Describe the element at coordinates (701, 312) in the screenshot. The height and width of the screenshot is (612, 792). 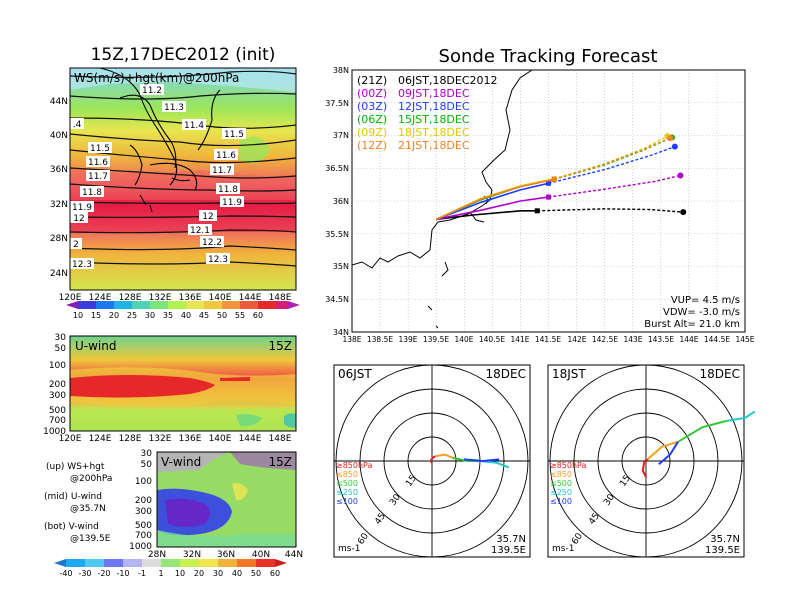
I see `vdw-text: VDW= -3.0 m/s` at that location.